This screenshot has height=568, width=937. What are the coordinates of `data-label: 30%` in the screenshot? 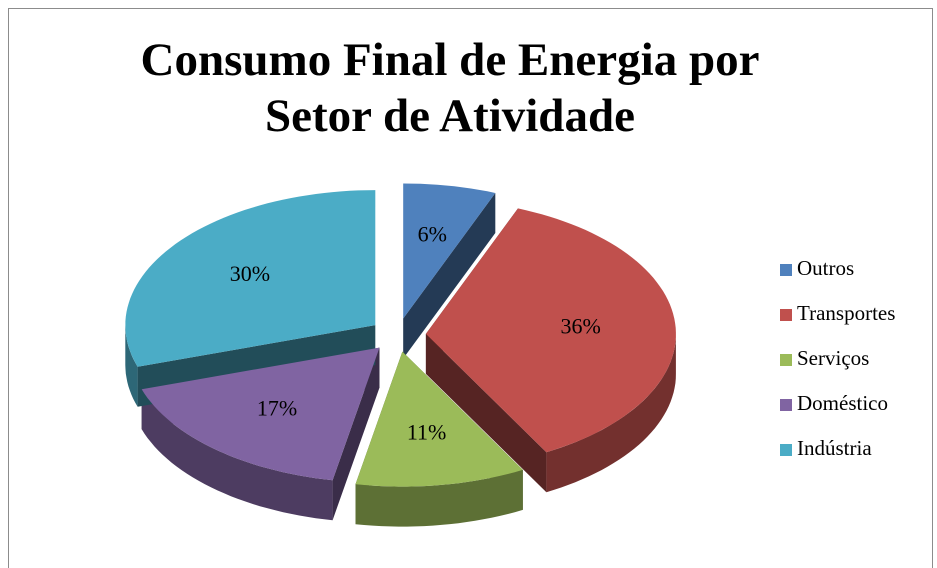 It's located at (250, 273).